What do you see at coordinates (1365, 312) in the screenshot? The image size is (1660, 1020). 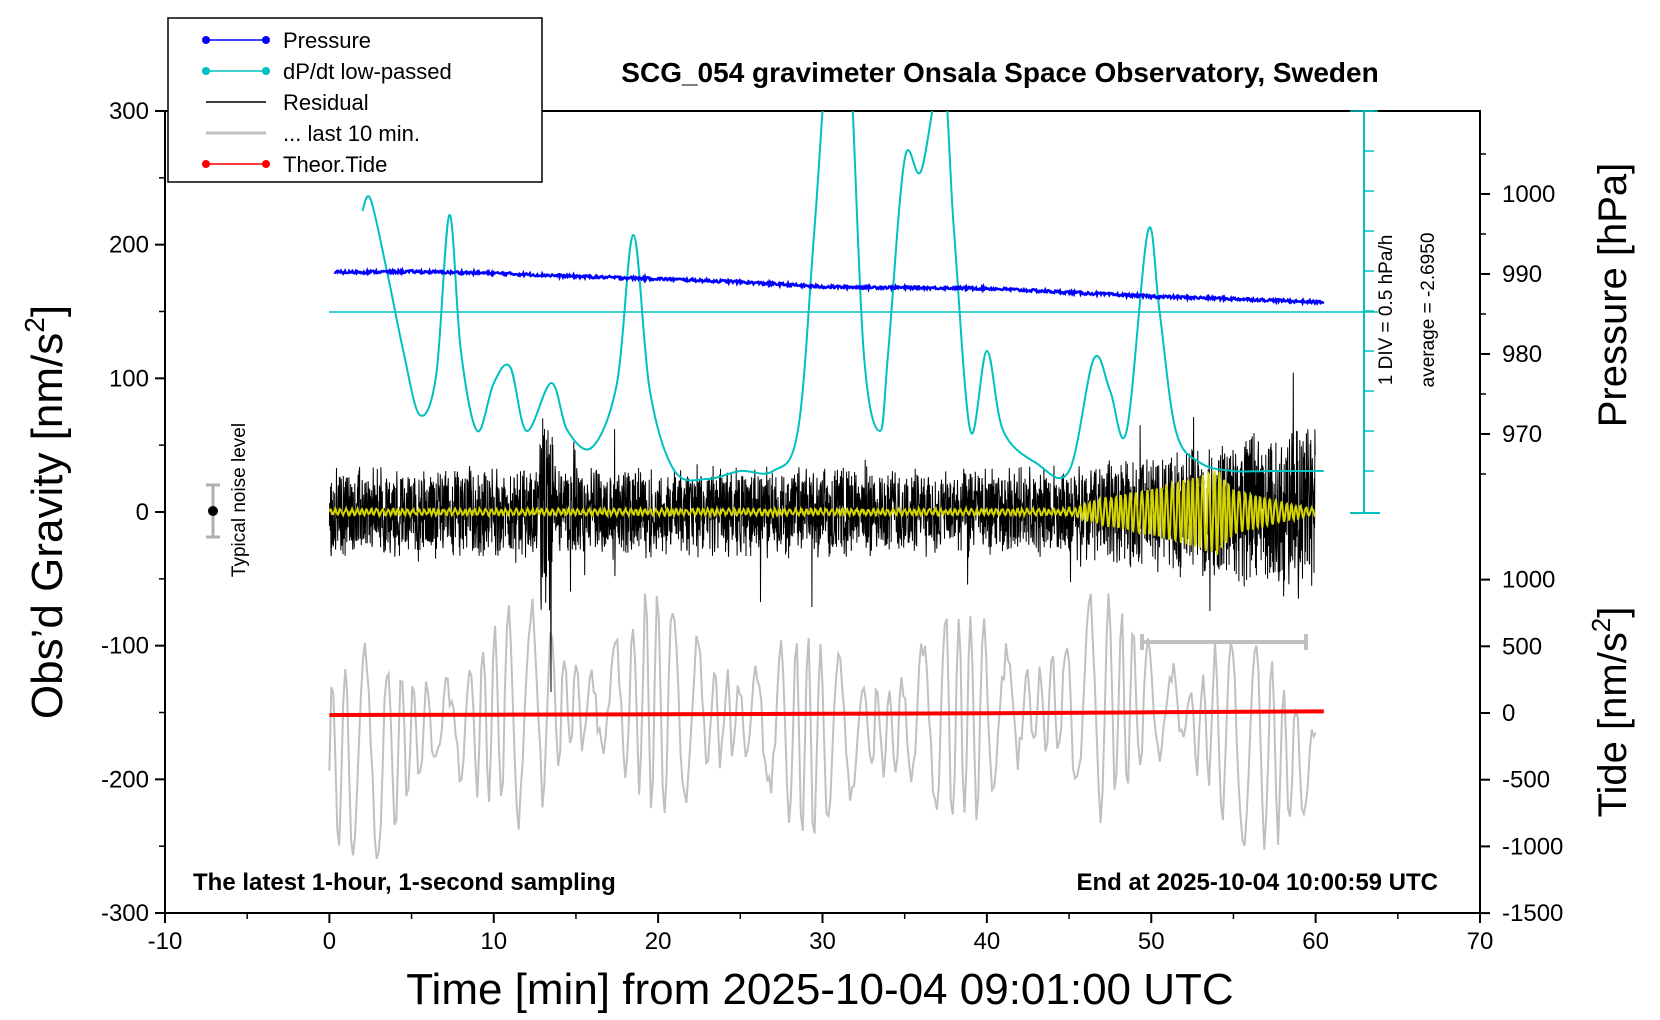 I see `dpdt-scale-bar` at bounding box center [1365, 312].